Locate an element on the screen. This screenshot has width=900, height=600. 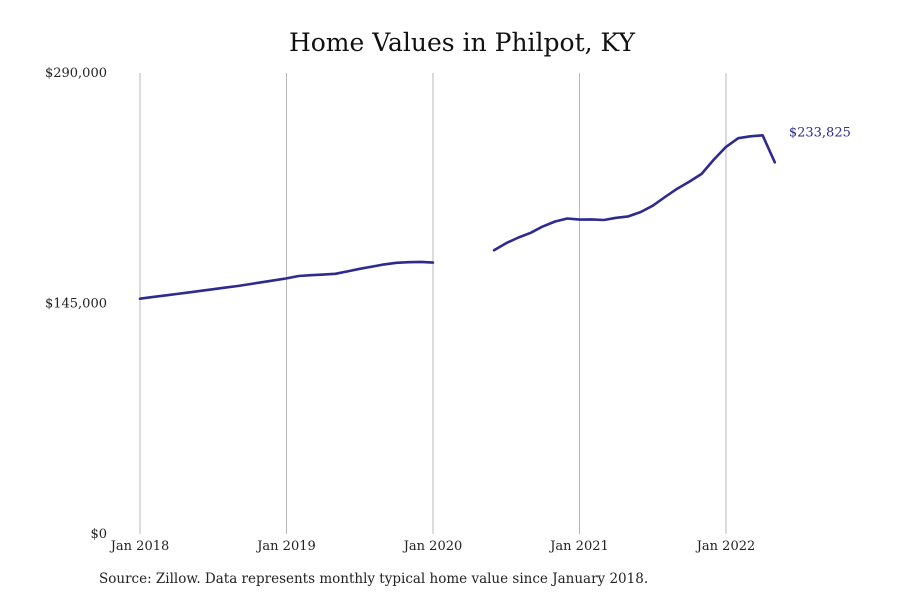
end-value-label: $233,825 is located at coordinates (820, 132).